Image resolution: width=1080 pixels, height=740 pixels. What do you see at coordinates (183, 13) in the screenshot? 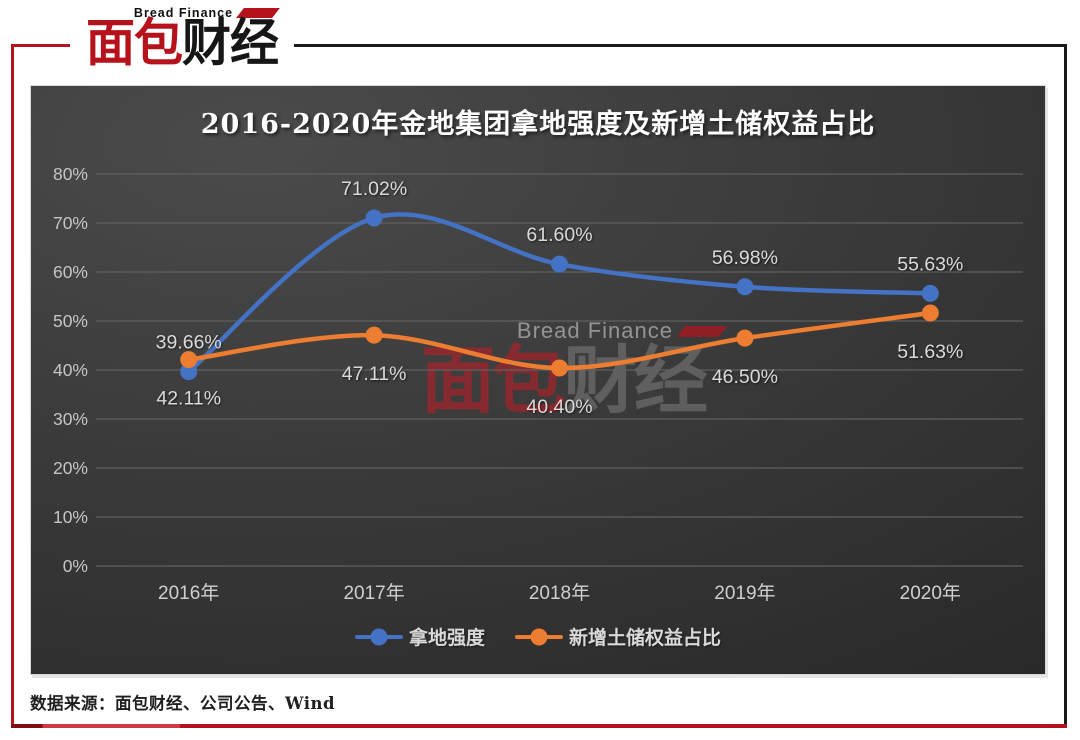
I see `brand-logo-en-text: Bread Finance` at bounding box center [183, 13].